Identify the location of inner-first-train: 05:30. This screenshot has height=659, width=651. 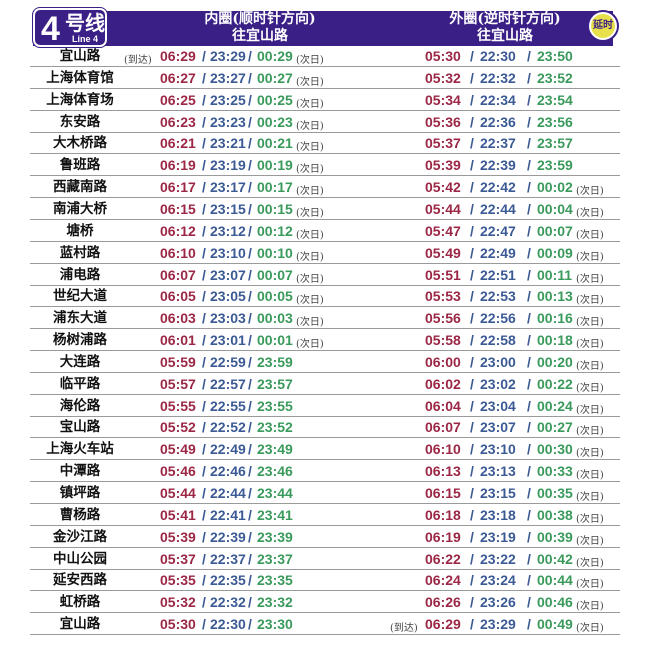
(178, 624).